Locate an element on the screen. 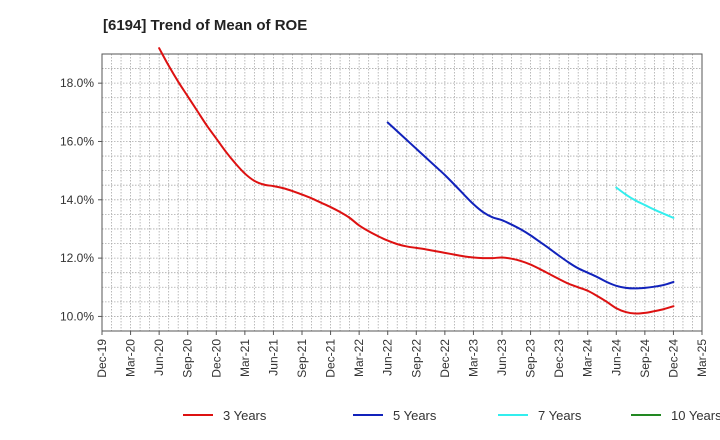 This screenshot has width=720, height=440. x-tick-label: Dec-20 is located at coordinates (216, 358).